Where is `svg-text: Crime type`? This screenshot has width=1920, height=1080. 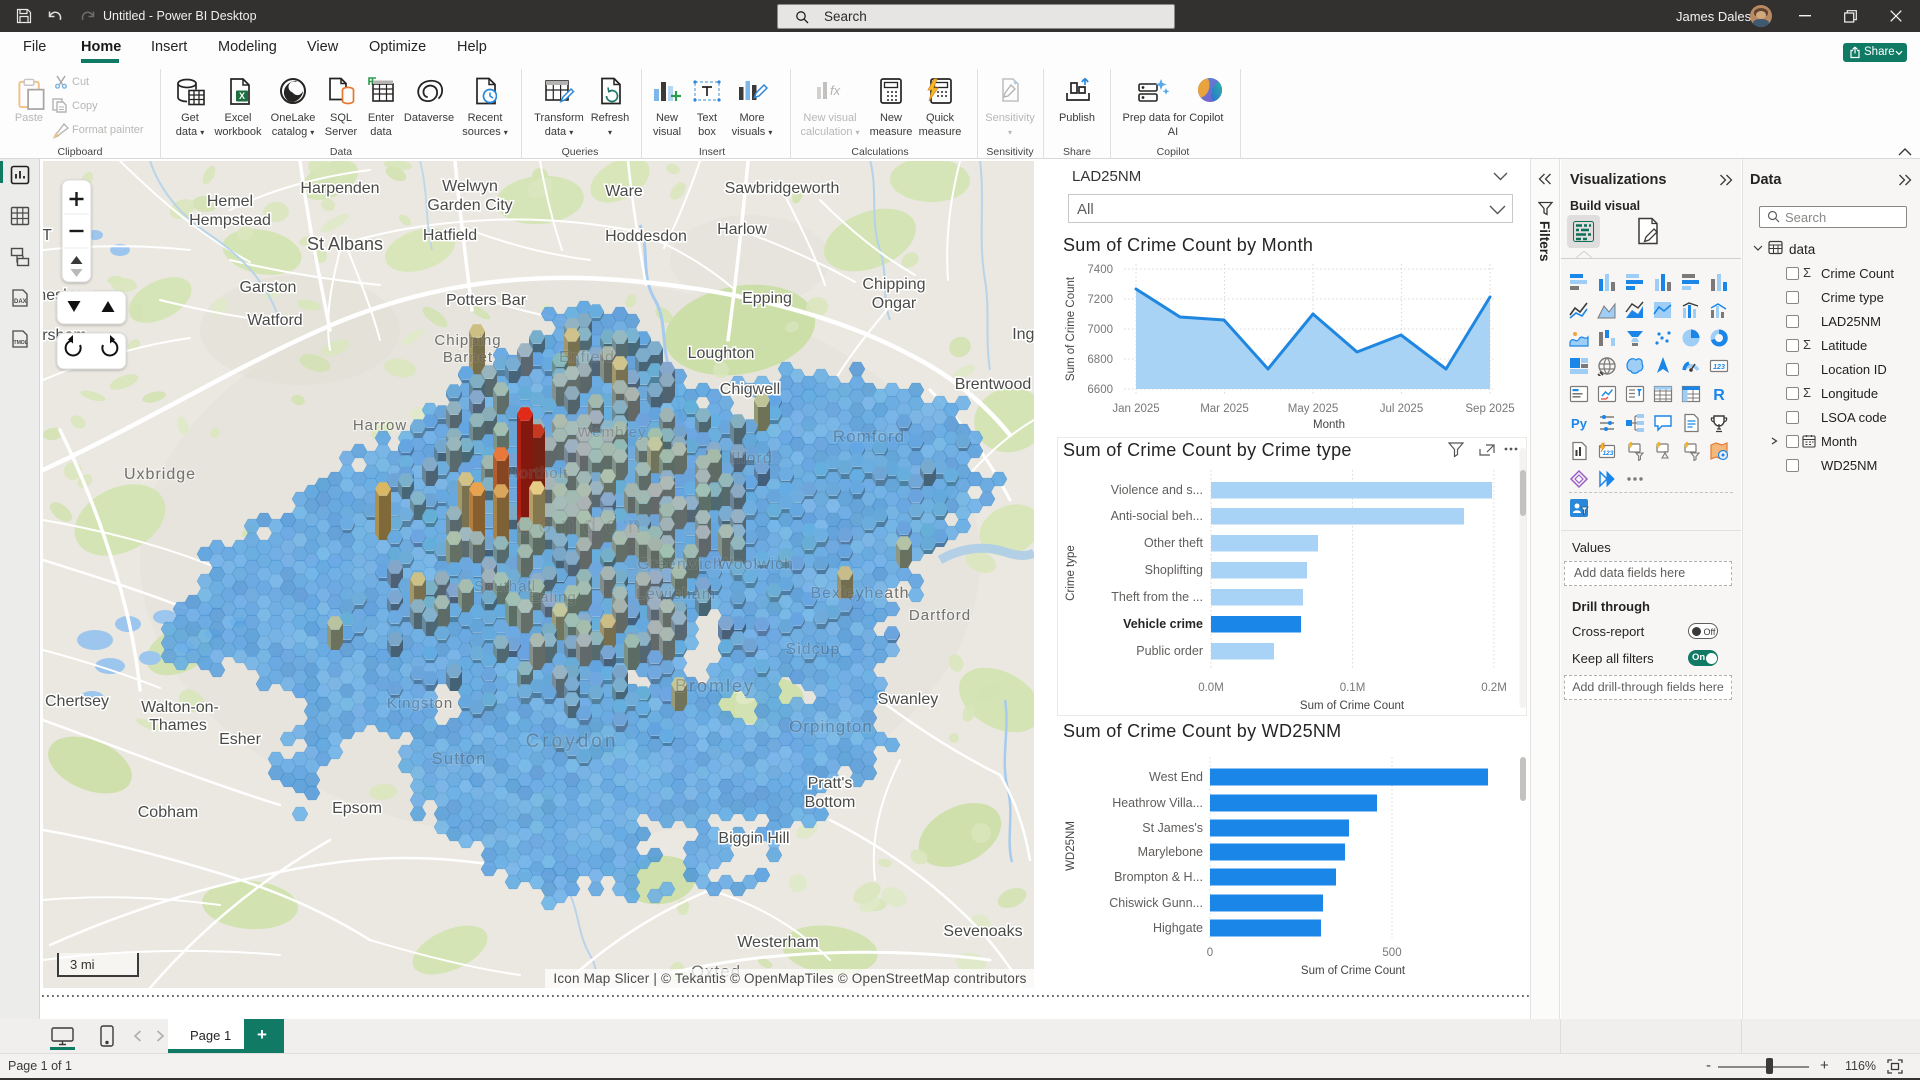 svg-text: Crime type is located at coordinates (1071, 573).